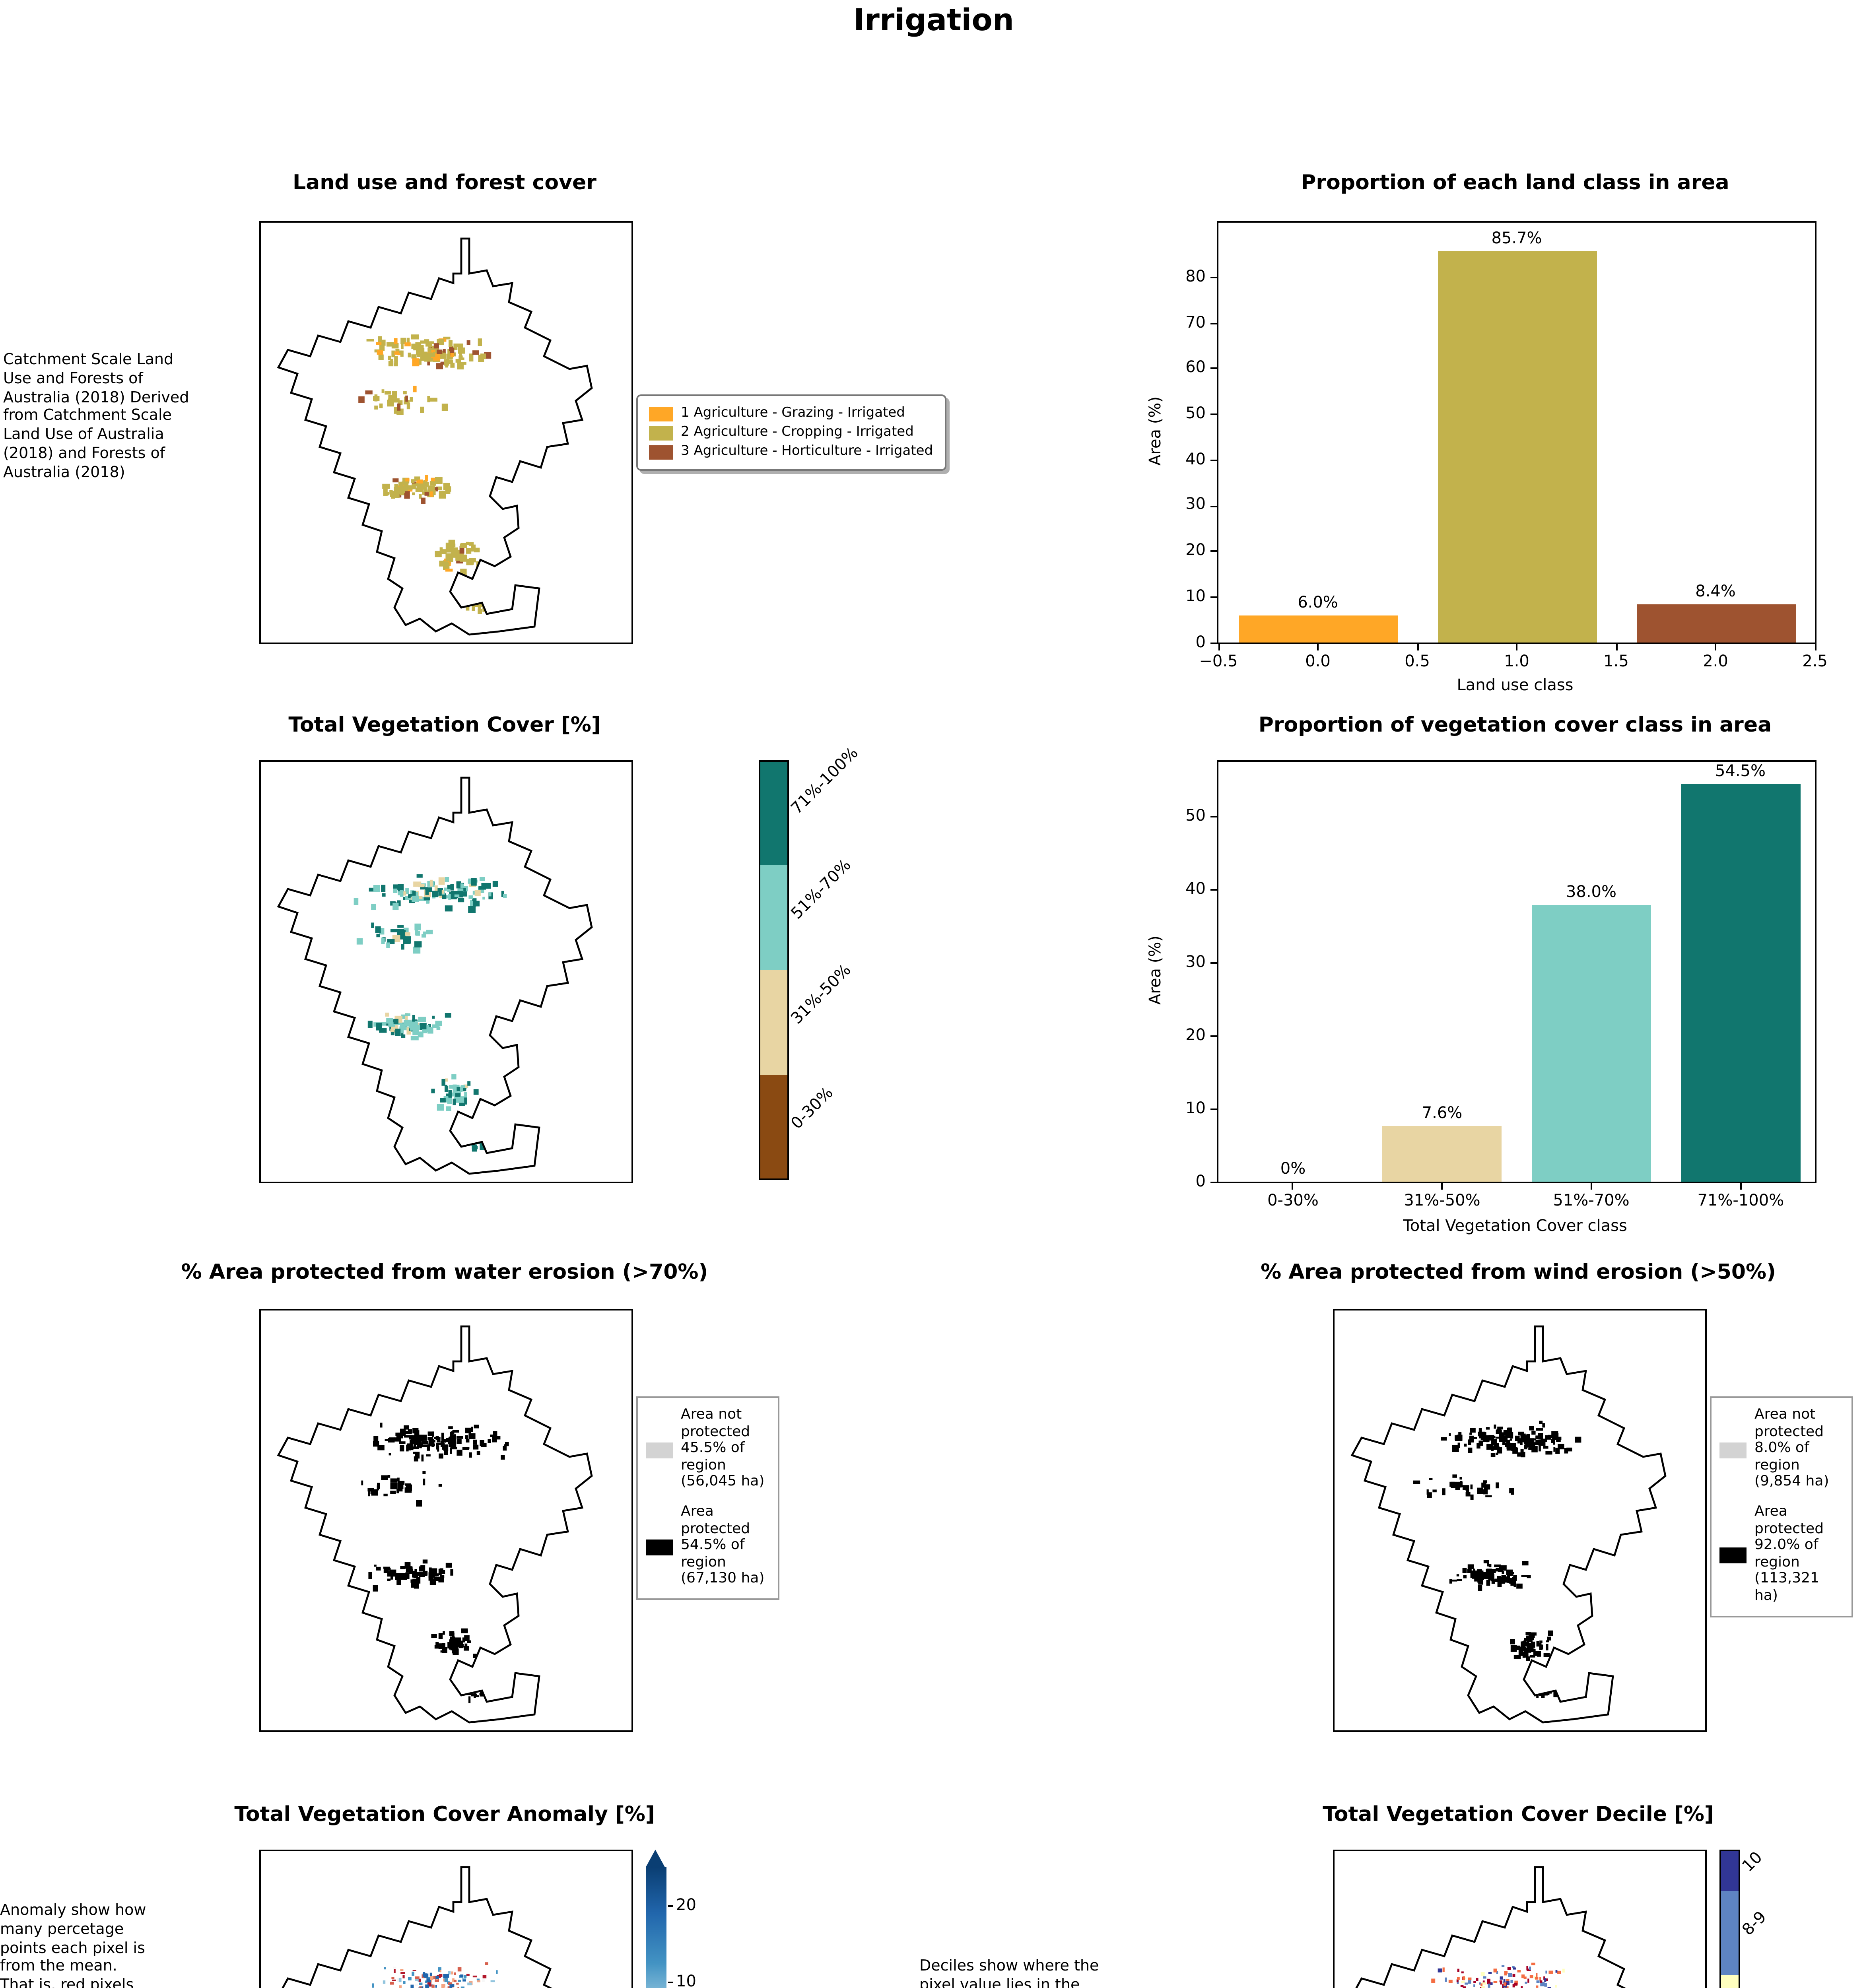 The height and width of the screenshot is (1988, 1867). Describe the element at coordinates (1200, 1181) in the screenshot. I see `y-tick-label: 0` at that location.